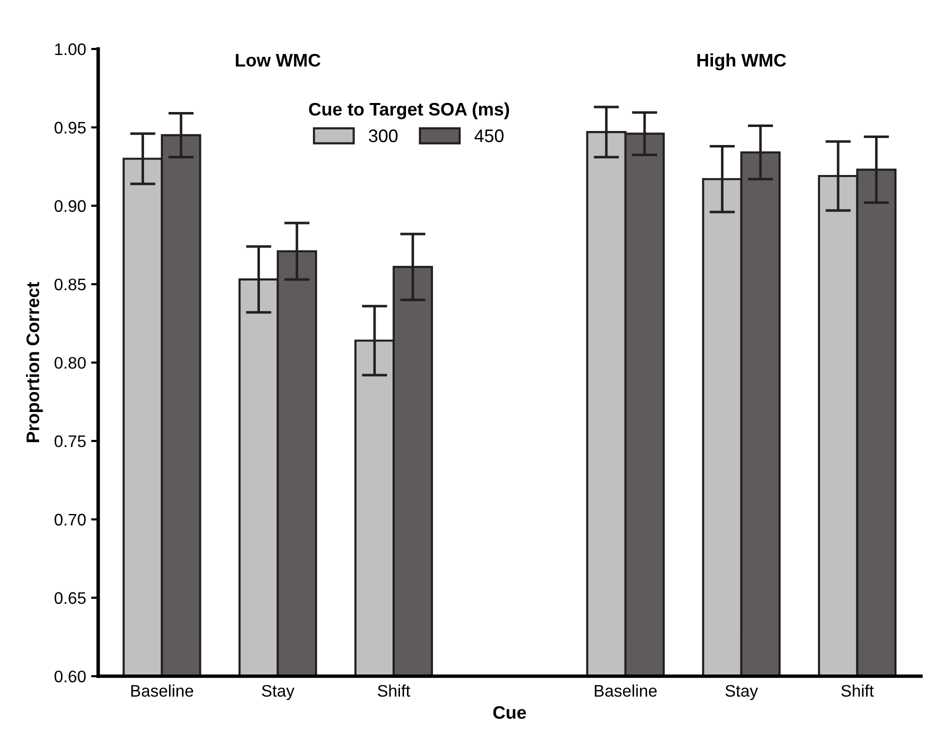  I want to click on y-tick-label: 0.90, so click(70, 206).